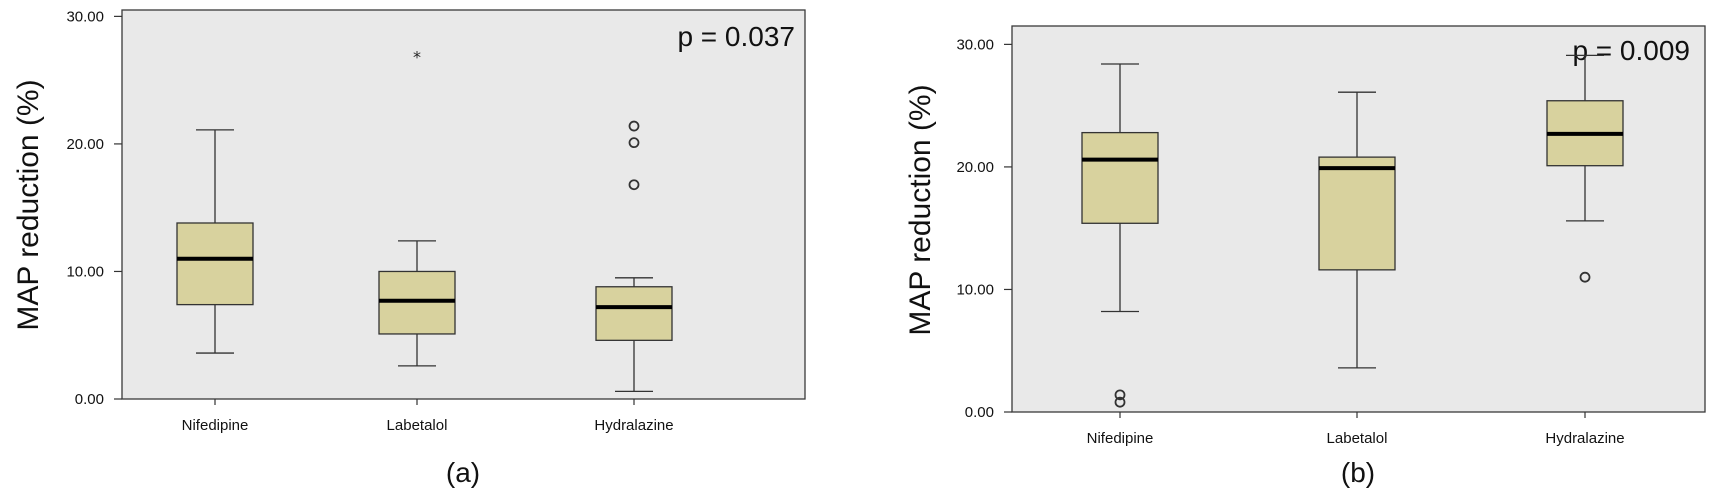 The width and height of the screenshot is (1713, 492). Describe the element at coordinates (634, 313) in the screenshot. I see `panel-a-box-hydralazine` at that location.